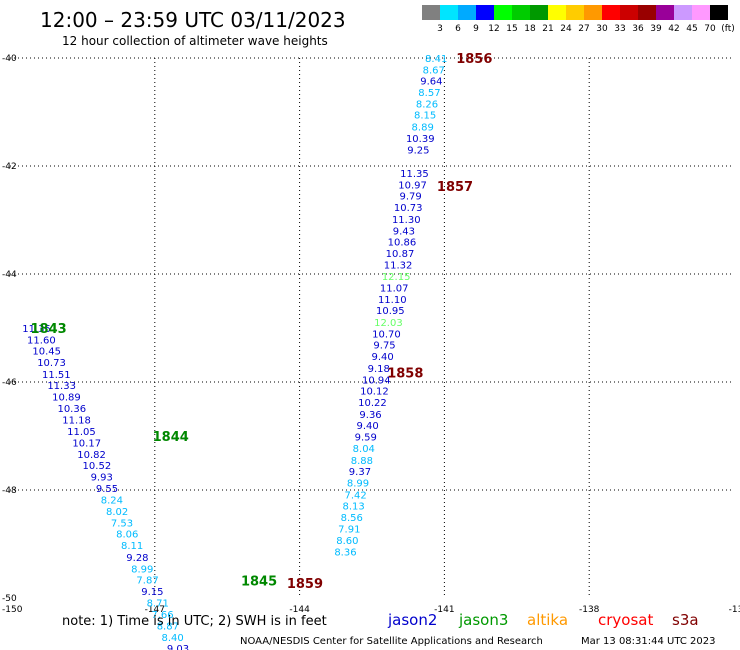  What do you see at coordinates (345, 553) in the screenshot?
I see `wave-height-label: 8.36` at bounding box center [345, 553].